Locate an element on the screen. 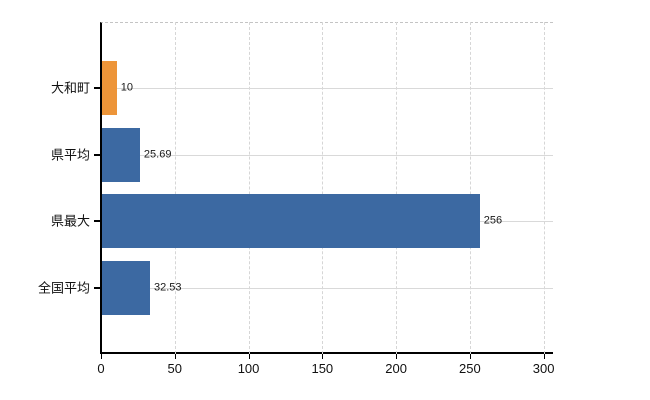 This screenshot has width=650, height=400. x-axis-tick-label: 100 is located at coordinates (248, 368).